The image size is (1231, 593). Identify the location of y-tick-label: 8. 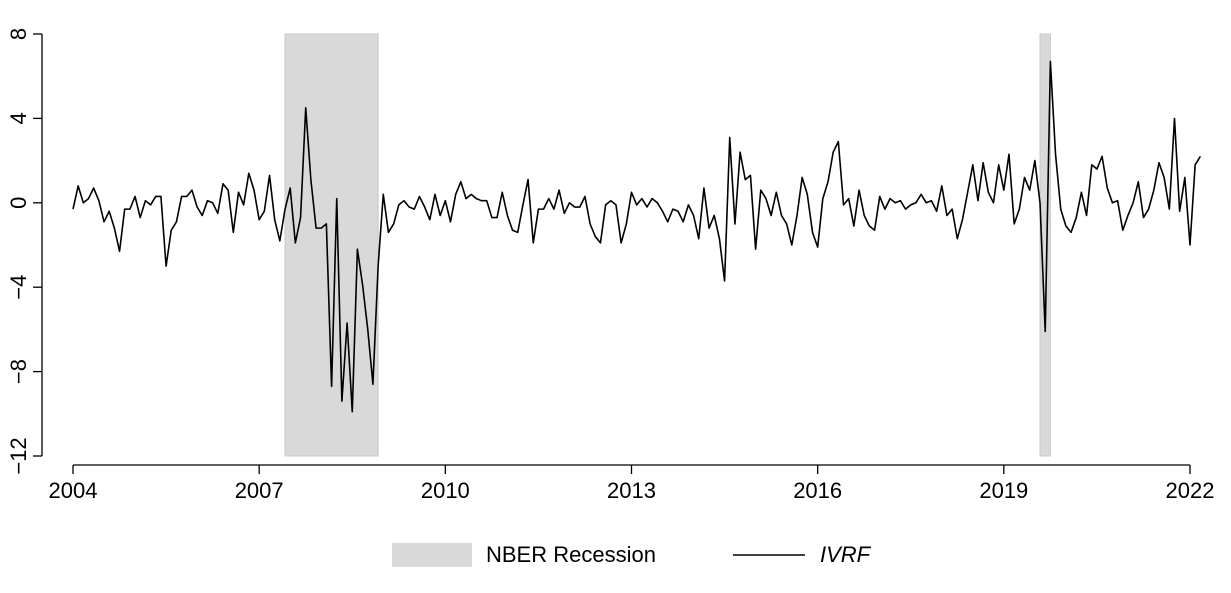
(18, 34).